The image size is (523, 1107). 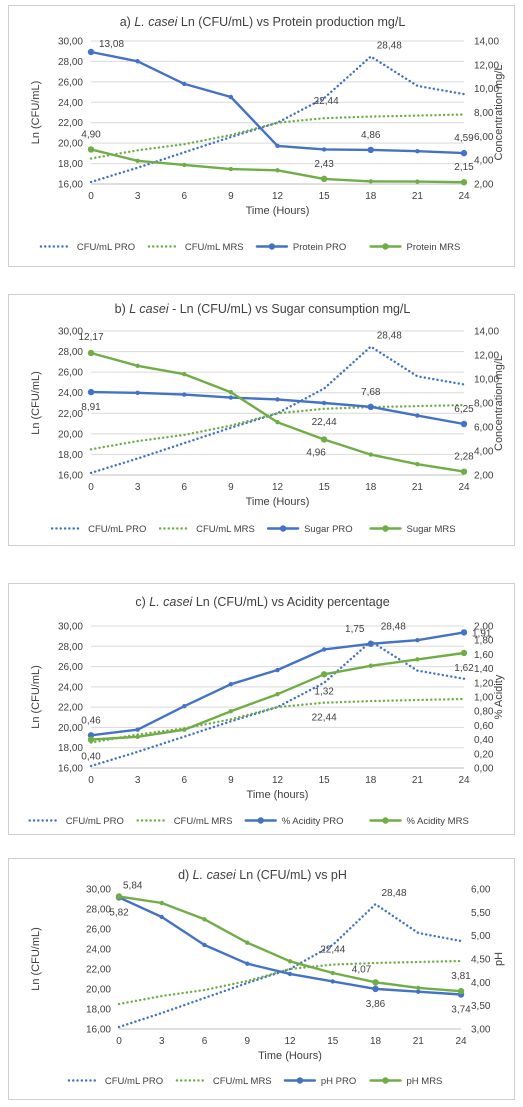 What do you see at coordinates (98, 930) in the screenshot?
I see `y-tick-label: 26,00` at bounding box center [98, 930].